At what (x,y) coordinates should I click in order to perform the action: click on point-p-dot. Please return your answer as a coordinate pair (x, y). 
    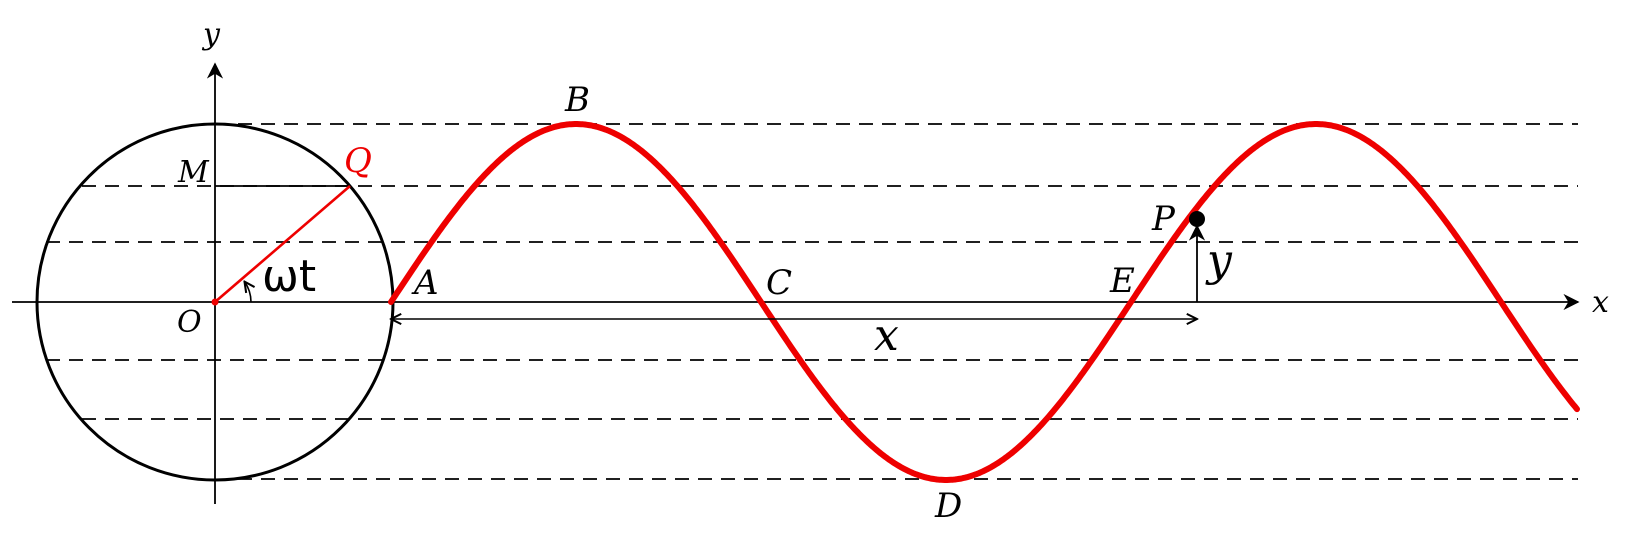
    Looking at the image, I should click on (1197, 219).